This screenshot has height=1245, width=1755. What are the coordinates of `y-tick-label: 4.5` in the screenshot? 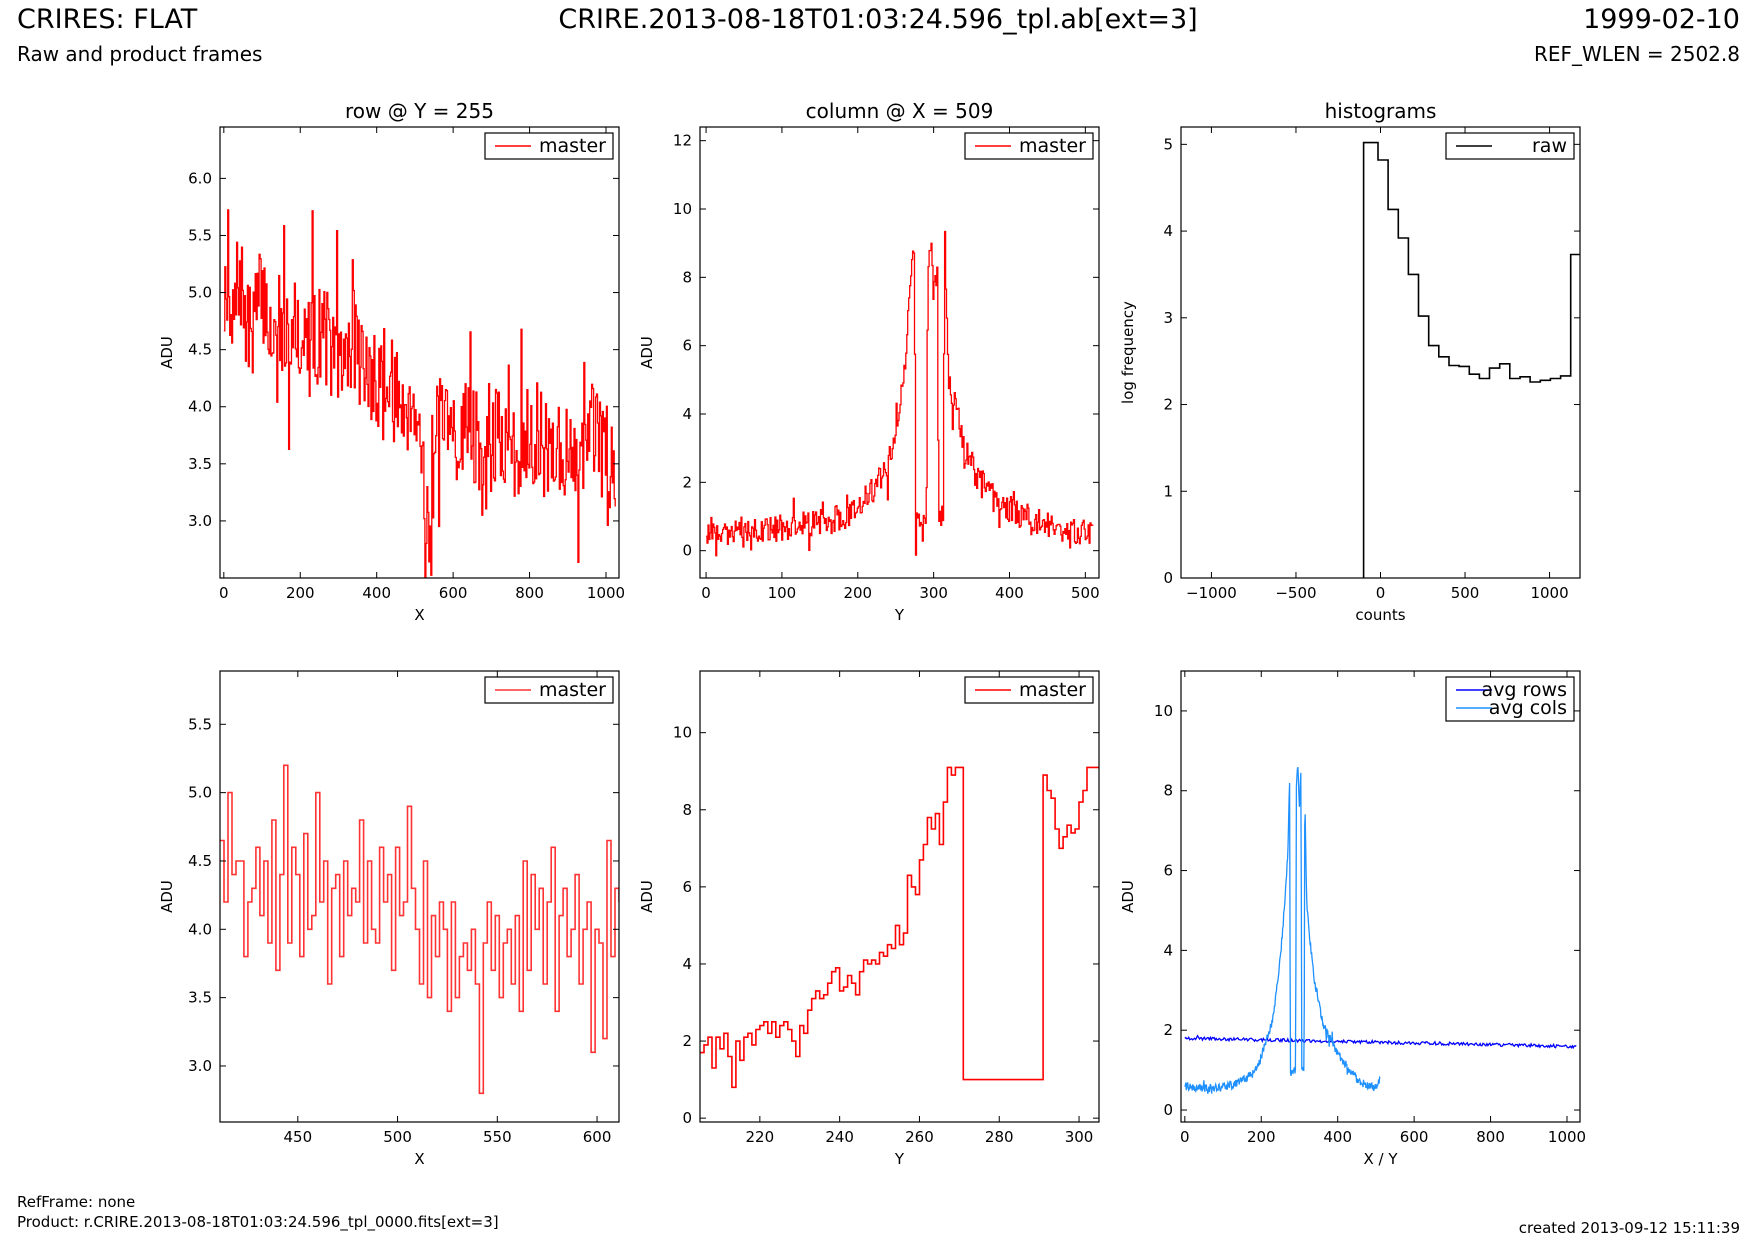 It's located at (200, 350).